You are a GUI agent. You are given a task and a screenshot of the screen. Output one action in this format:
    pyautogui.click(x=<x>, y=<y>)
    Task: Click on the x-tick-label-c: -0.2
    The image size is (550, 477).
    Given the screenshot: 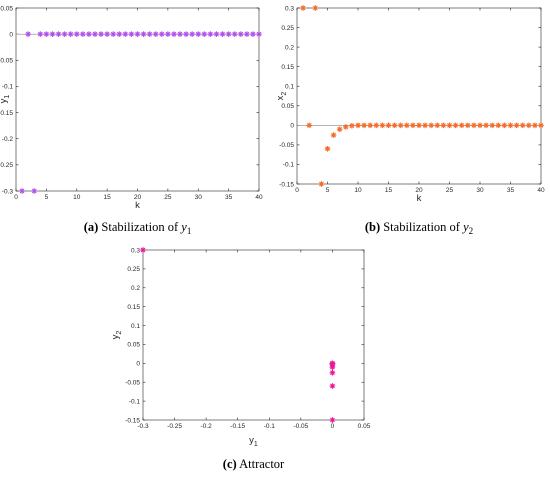 What is the action you would take?
    pyautogui.click(x=207, y=426)
    